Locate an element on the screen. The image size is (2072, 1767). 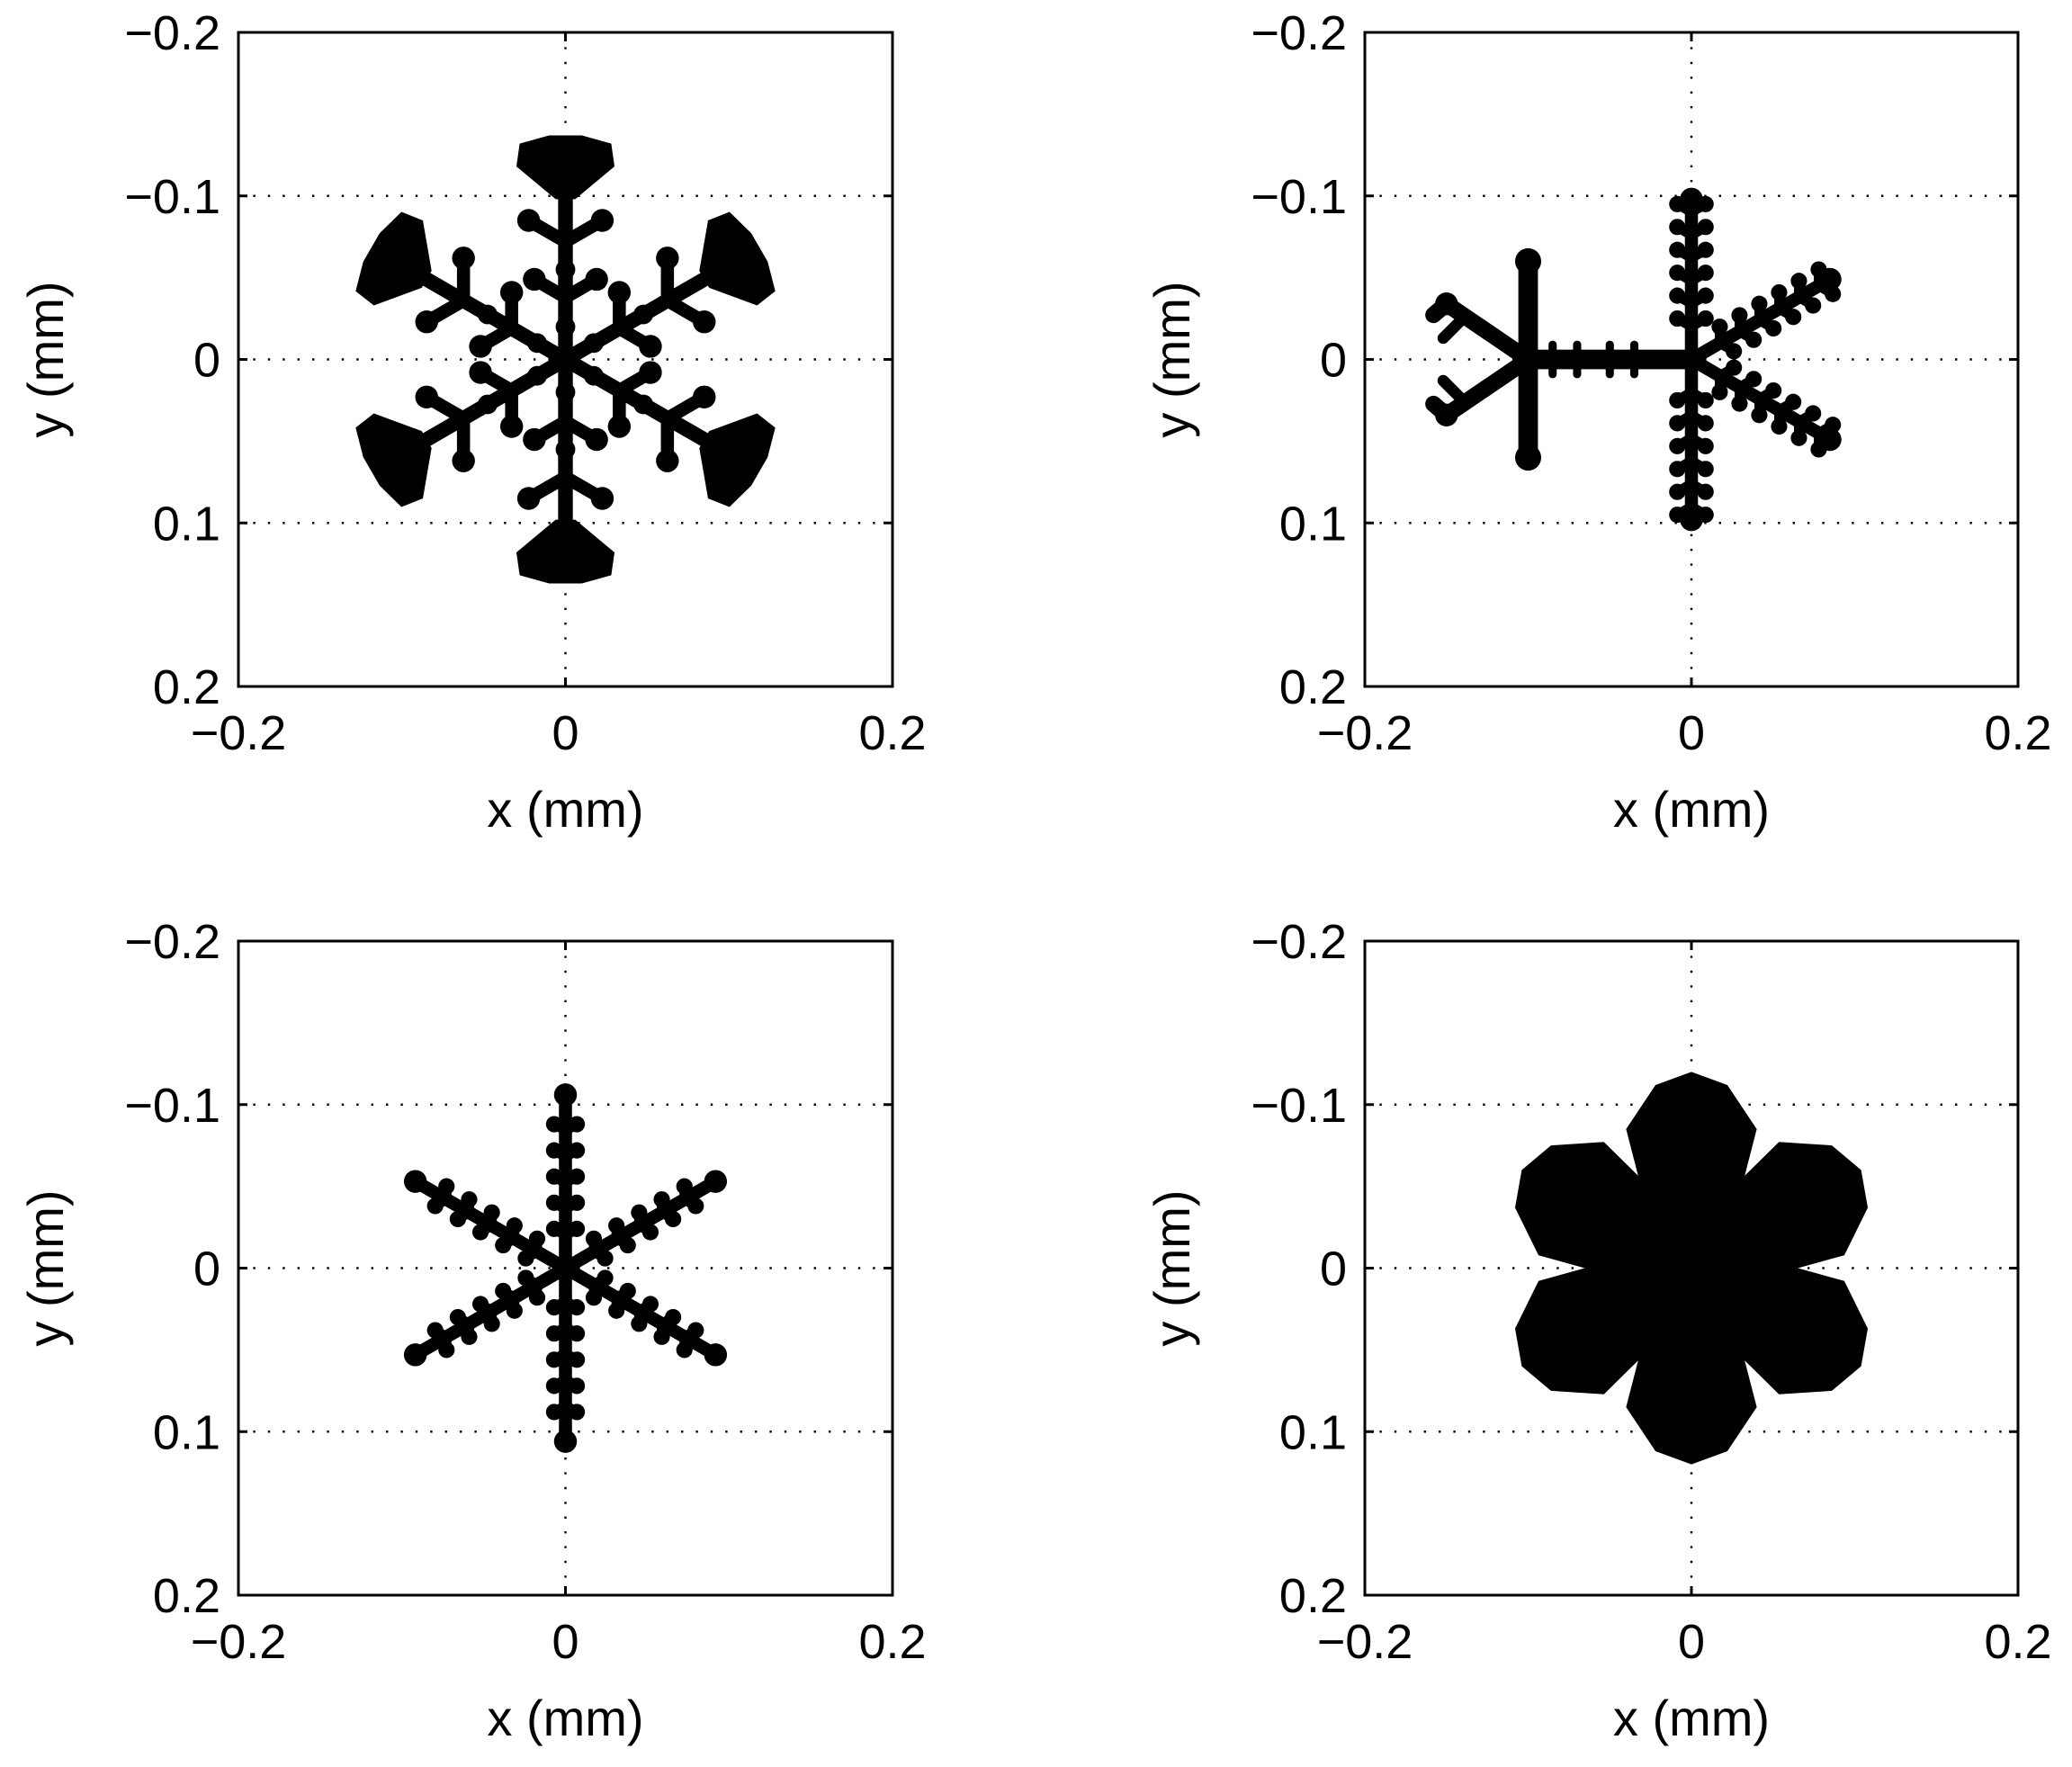
x-axis-label: x (mm) is located at coordinates (1691, 809).